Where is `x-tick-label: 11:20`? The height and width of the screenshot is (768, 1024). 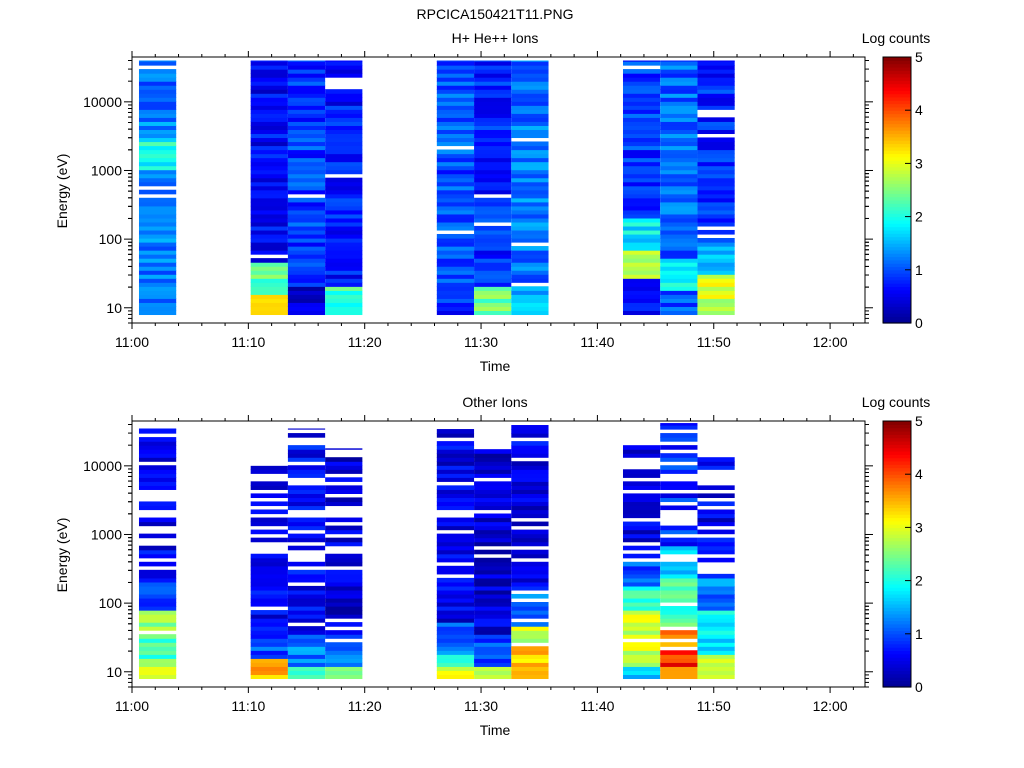
x-tick-label: 11:20 is located at coordinates (365, 342).